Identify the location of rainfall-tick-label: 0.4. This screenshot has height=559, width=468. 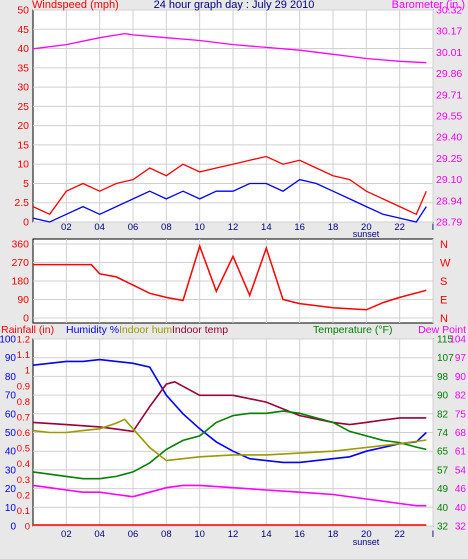
(23, 464).